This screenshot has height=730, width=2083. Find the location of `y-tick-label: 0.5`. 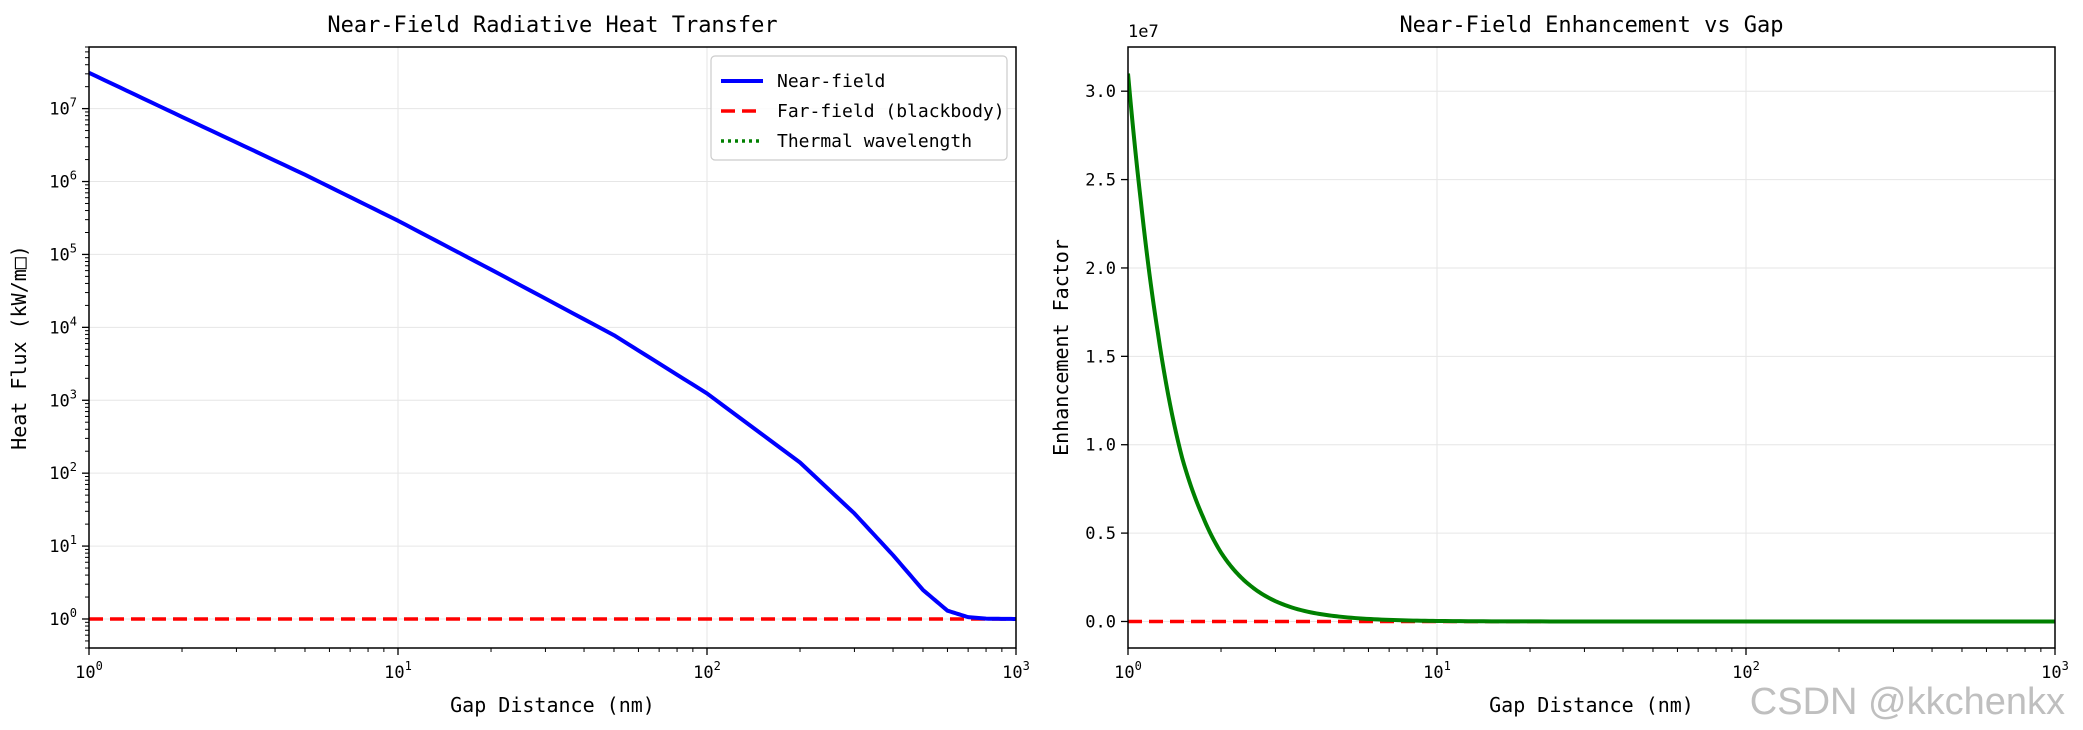

y-tick-label: 0.5 is located at coordinates (1100, 534).